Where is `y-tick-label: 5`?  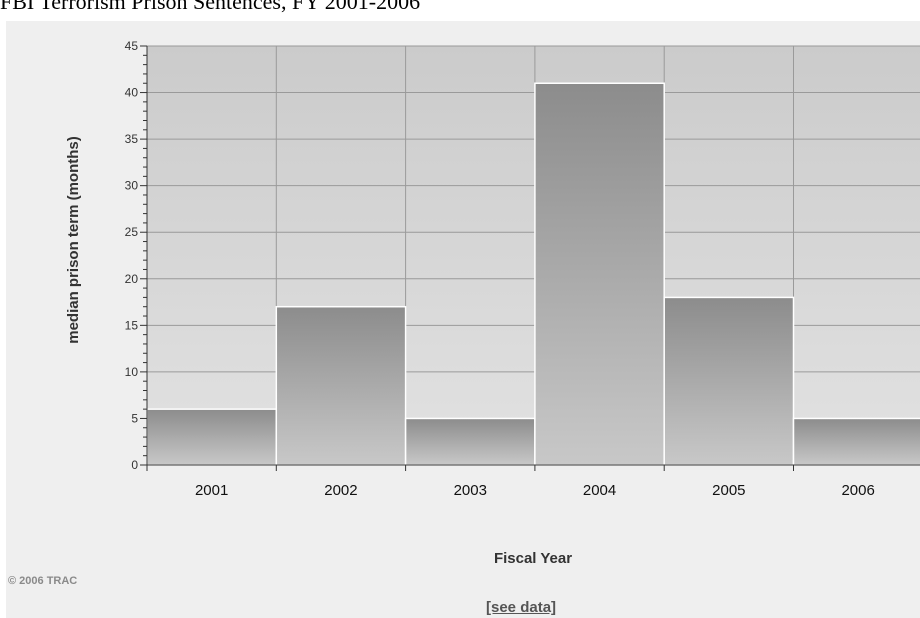 y-tick-label: 5 is located at coordinates (134, 418).